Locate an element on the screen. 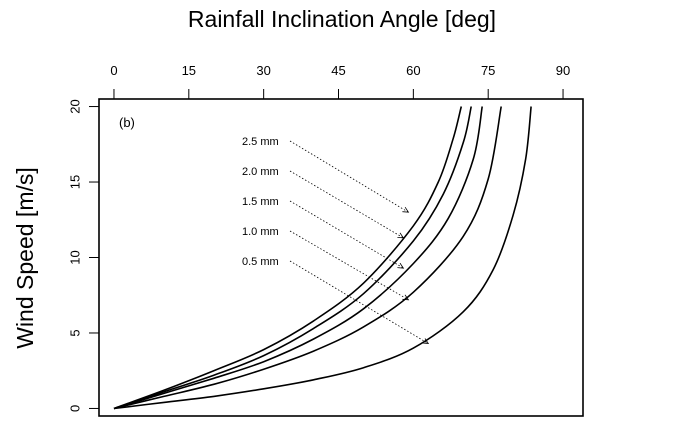 The image size is (700, 435). x-tick-label: 75 is located at coordinates (488, 70).